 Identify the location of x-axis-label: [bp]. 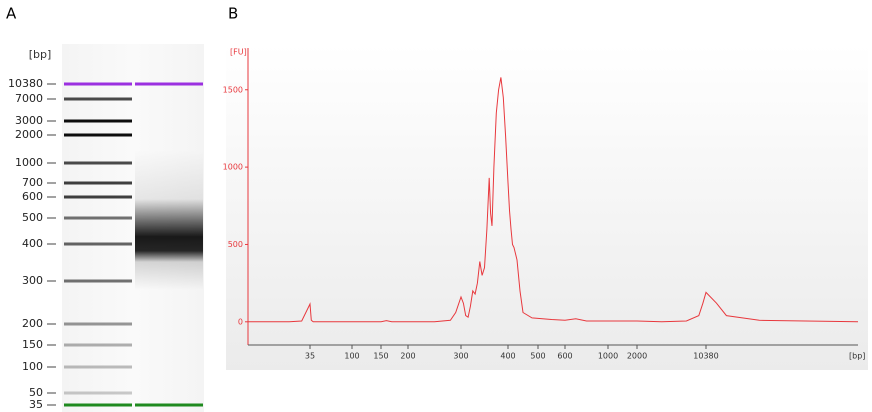
(857, 356).